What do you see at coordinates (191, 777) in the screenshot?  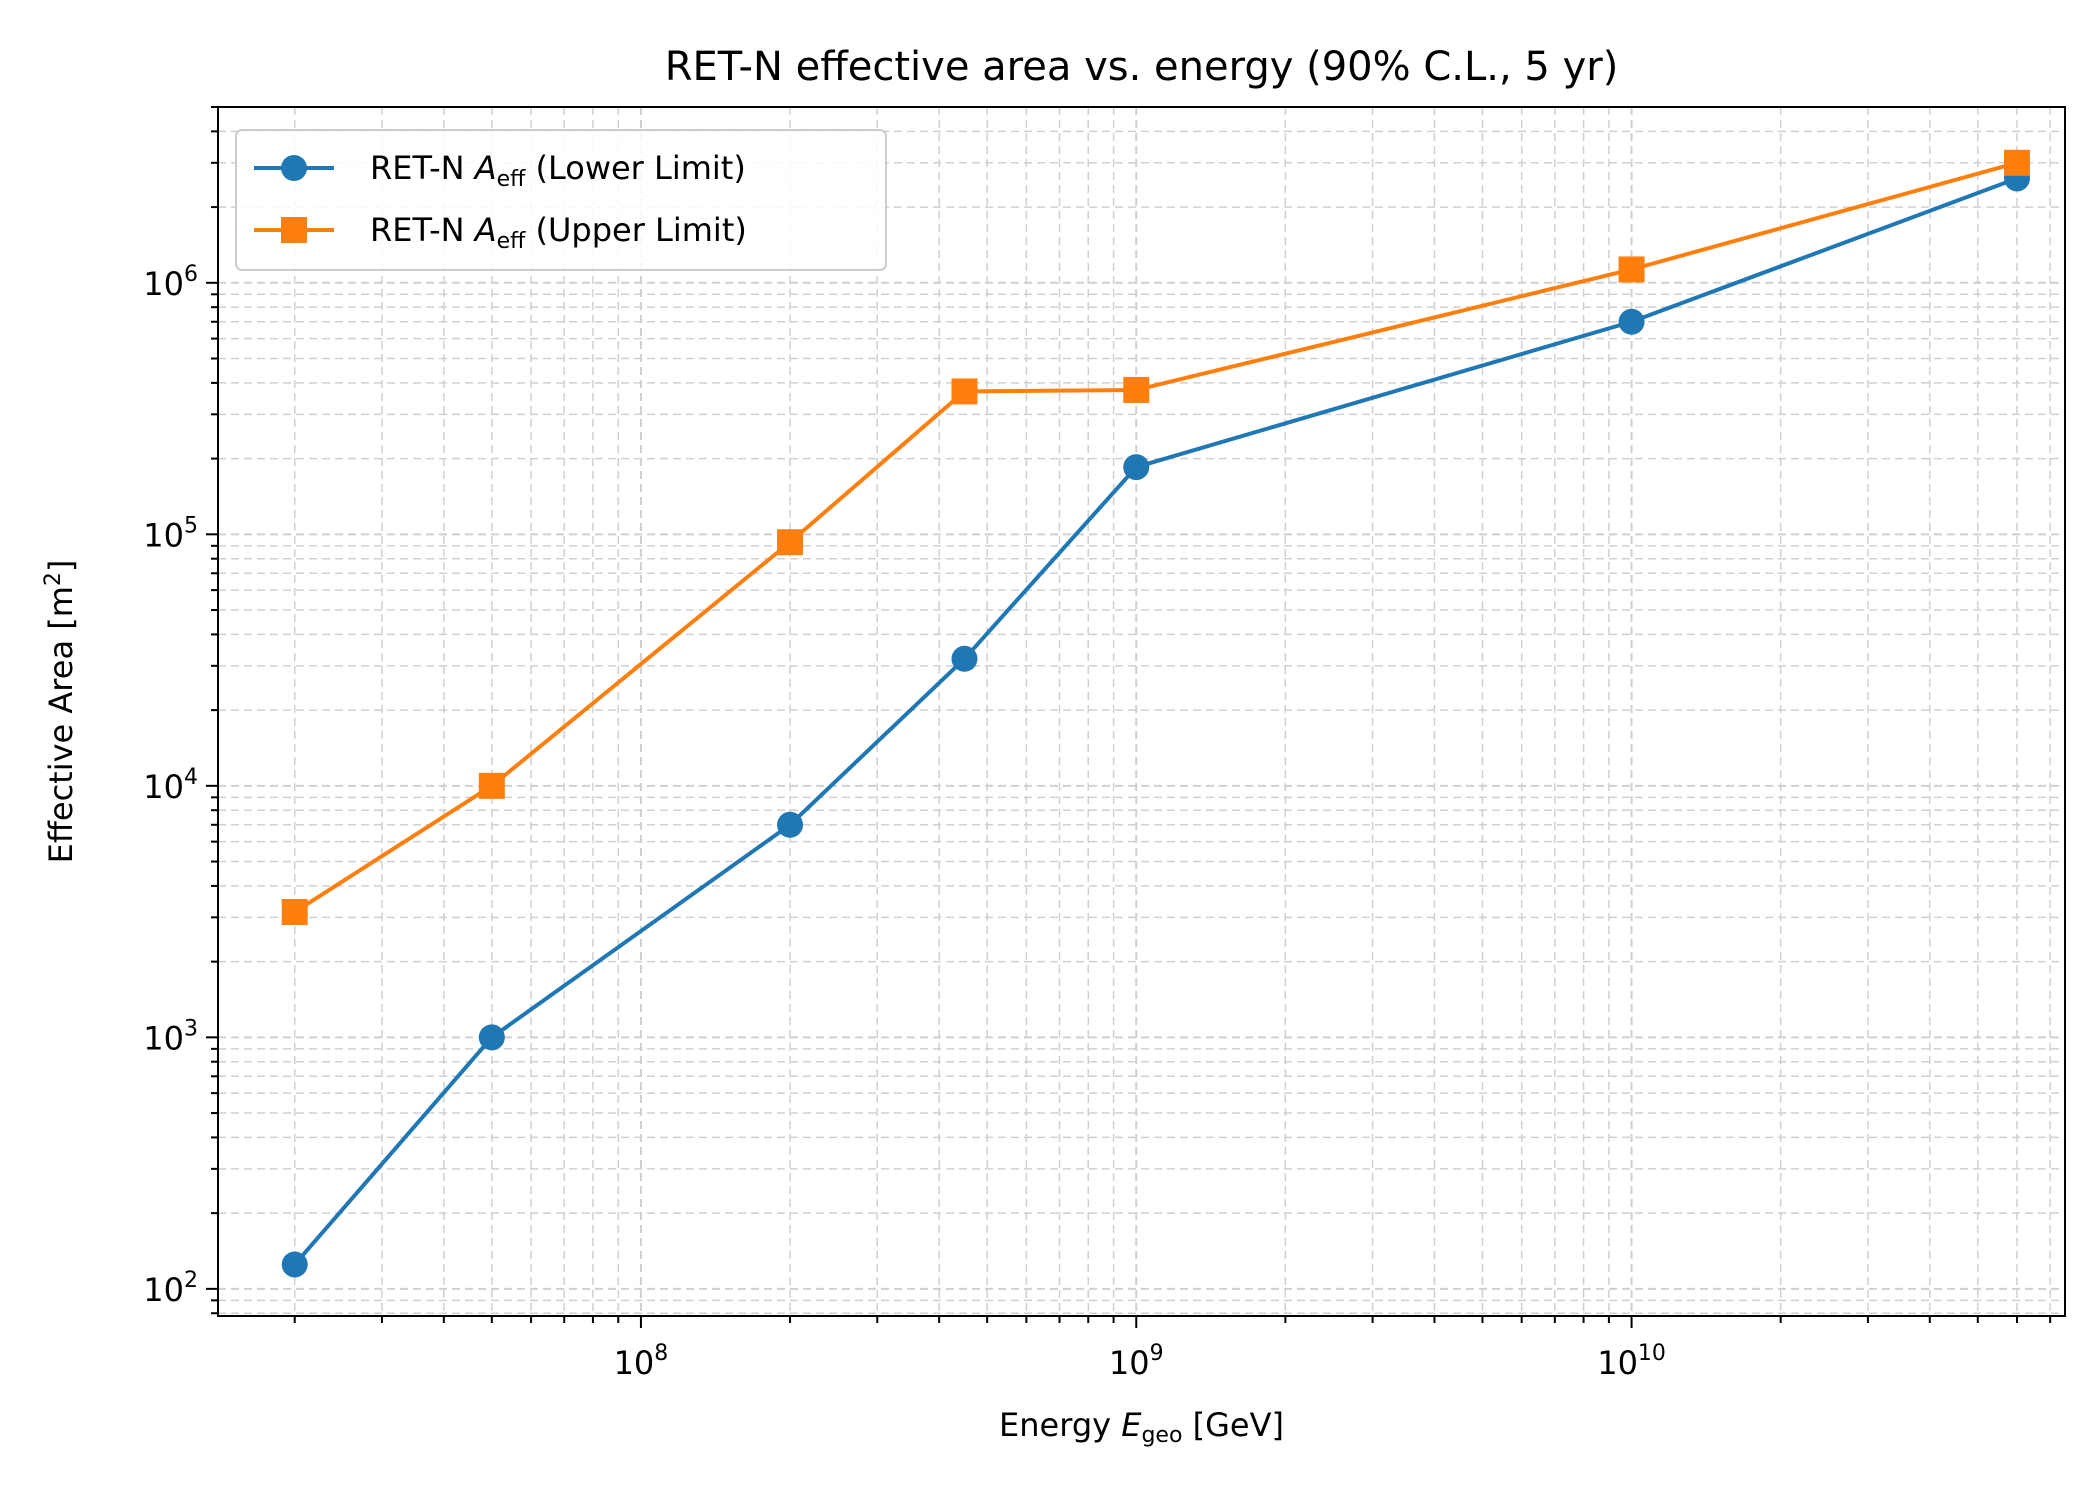 I see `y-tick-label-exp: 4` at bounding box center [191, 777].